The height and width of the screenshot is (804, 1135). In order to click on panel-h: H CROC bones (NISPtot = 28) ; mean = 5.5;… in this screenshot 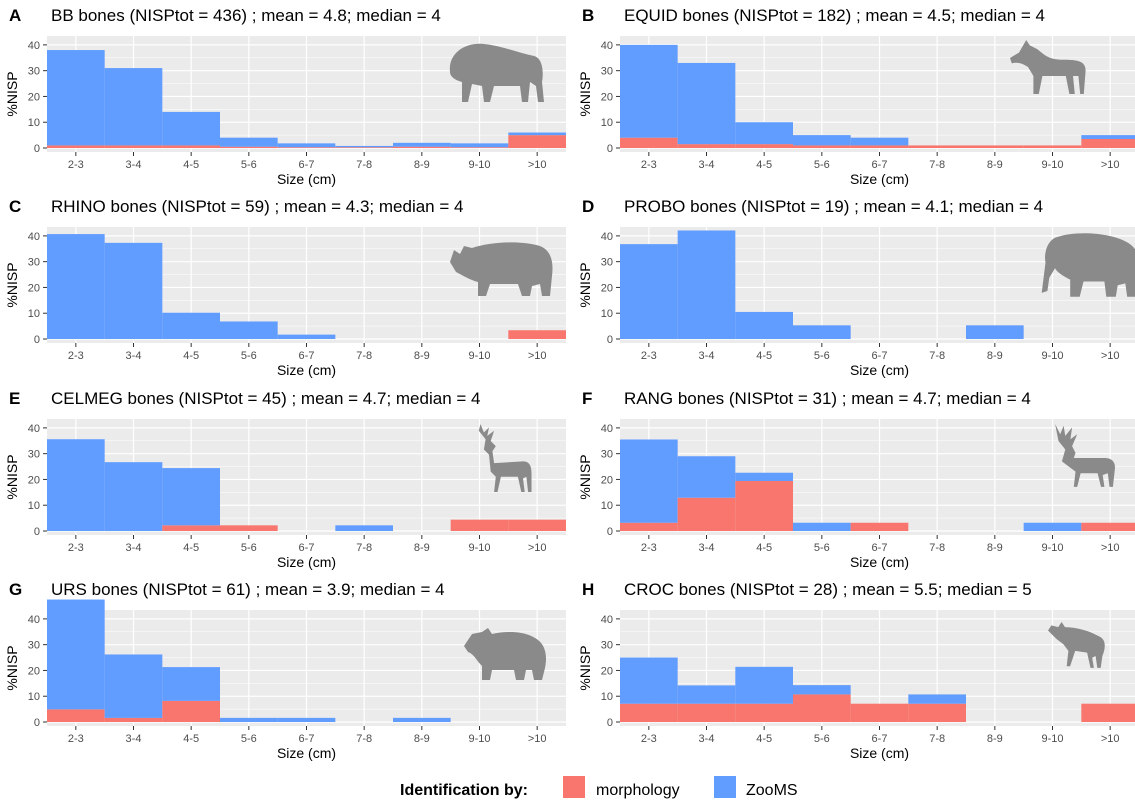, I will do `click(856, 670)`.